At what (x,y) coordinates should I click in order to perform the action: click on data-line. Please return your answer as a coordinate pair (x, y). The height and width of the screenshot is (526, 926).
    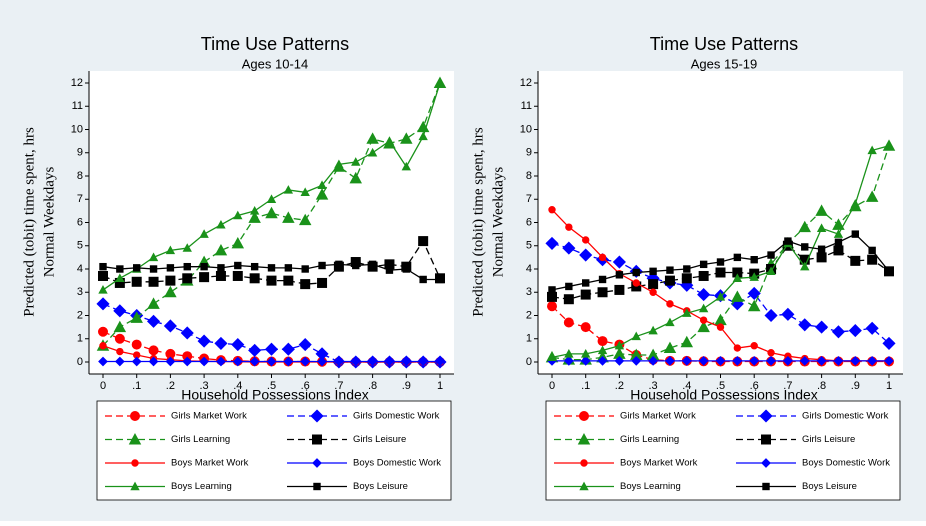
    Looking at the image, I should click on (271, 347).